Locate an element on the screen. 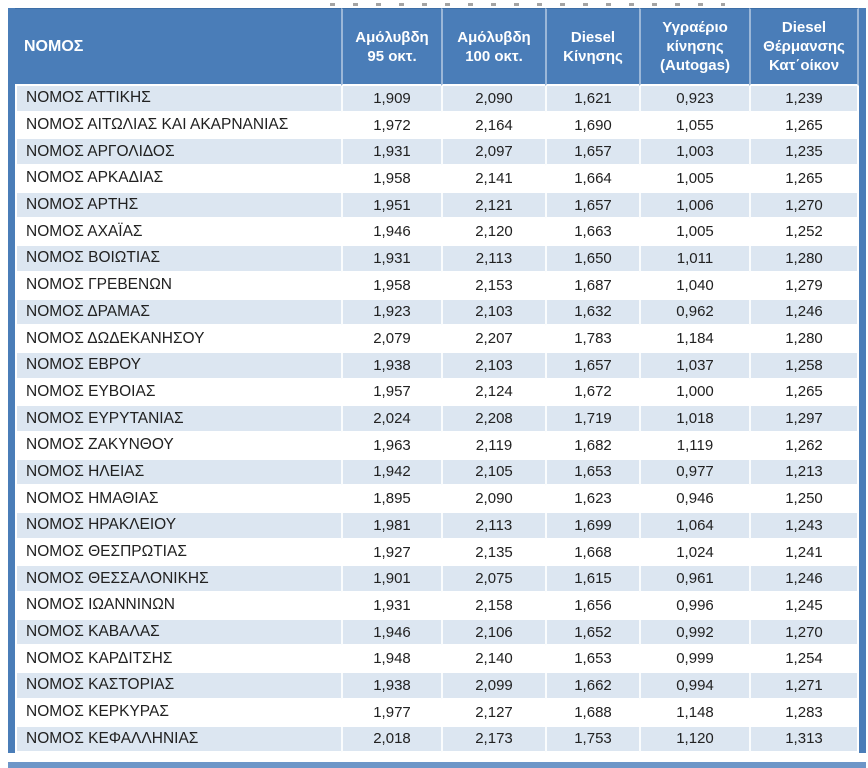 The width and height of the screenshot is (868, 768). cell-diesel: 1,664 is located at coordinates (592, 179).